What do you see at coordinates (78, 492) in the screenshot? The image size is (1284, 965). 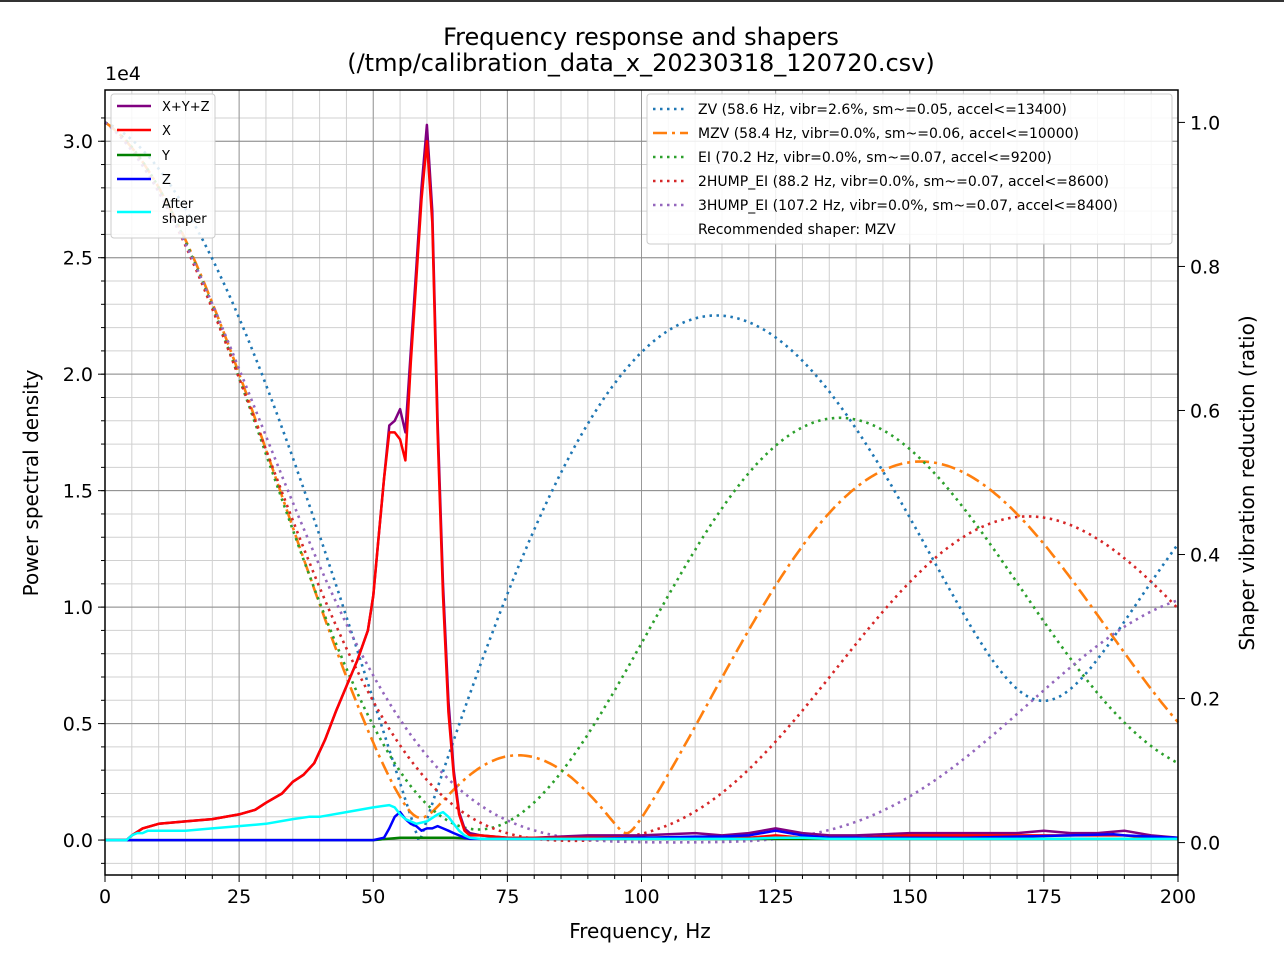 I see `y-tick-label: 1.5` at bounding box center [78, 492].